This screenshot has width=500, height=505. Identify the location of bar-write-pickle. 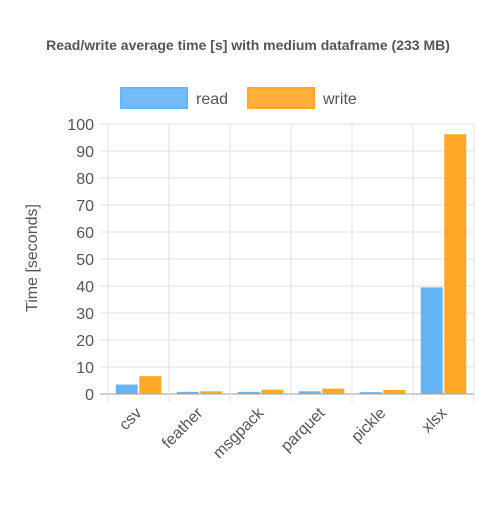
(394, 391).